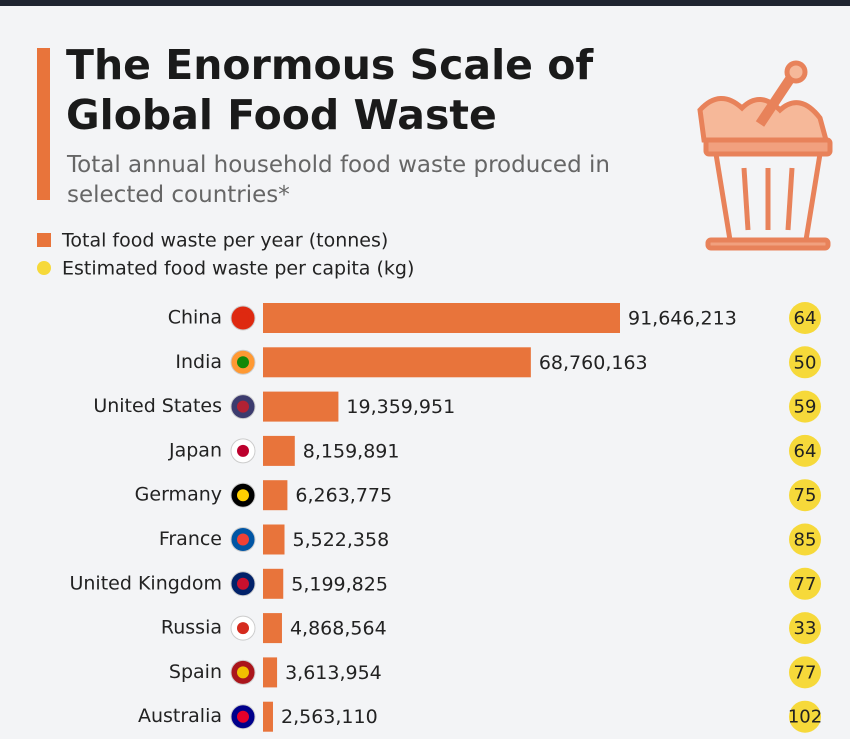 This screenshot has height=739, width=850. I want to click on value-label: 68,760,163, so click(593, 363).